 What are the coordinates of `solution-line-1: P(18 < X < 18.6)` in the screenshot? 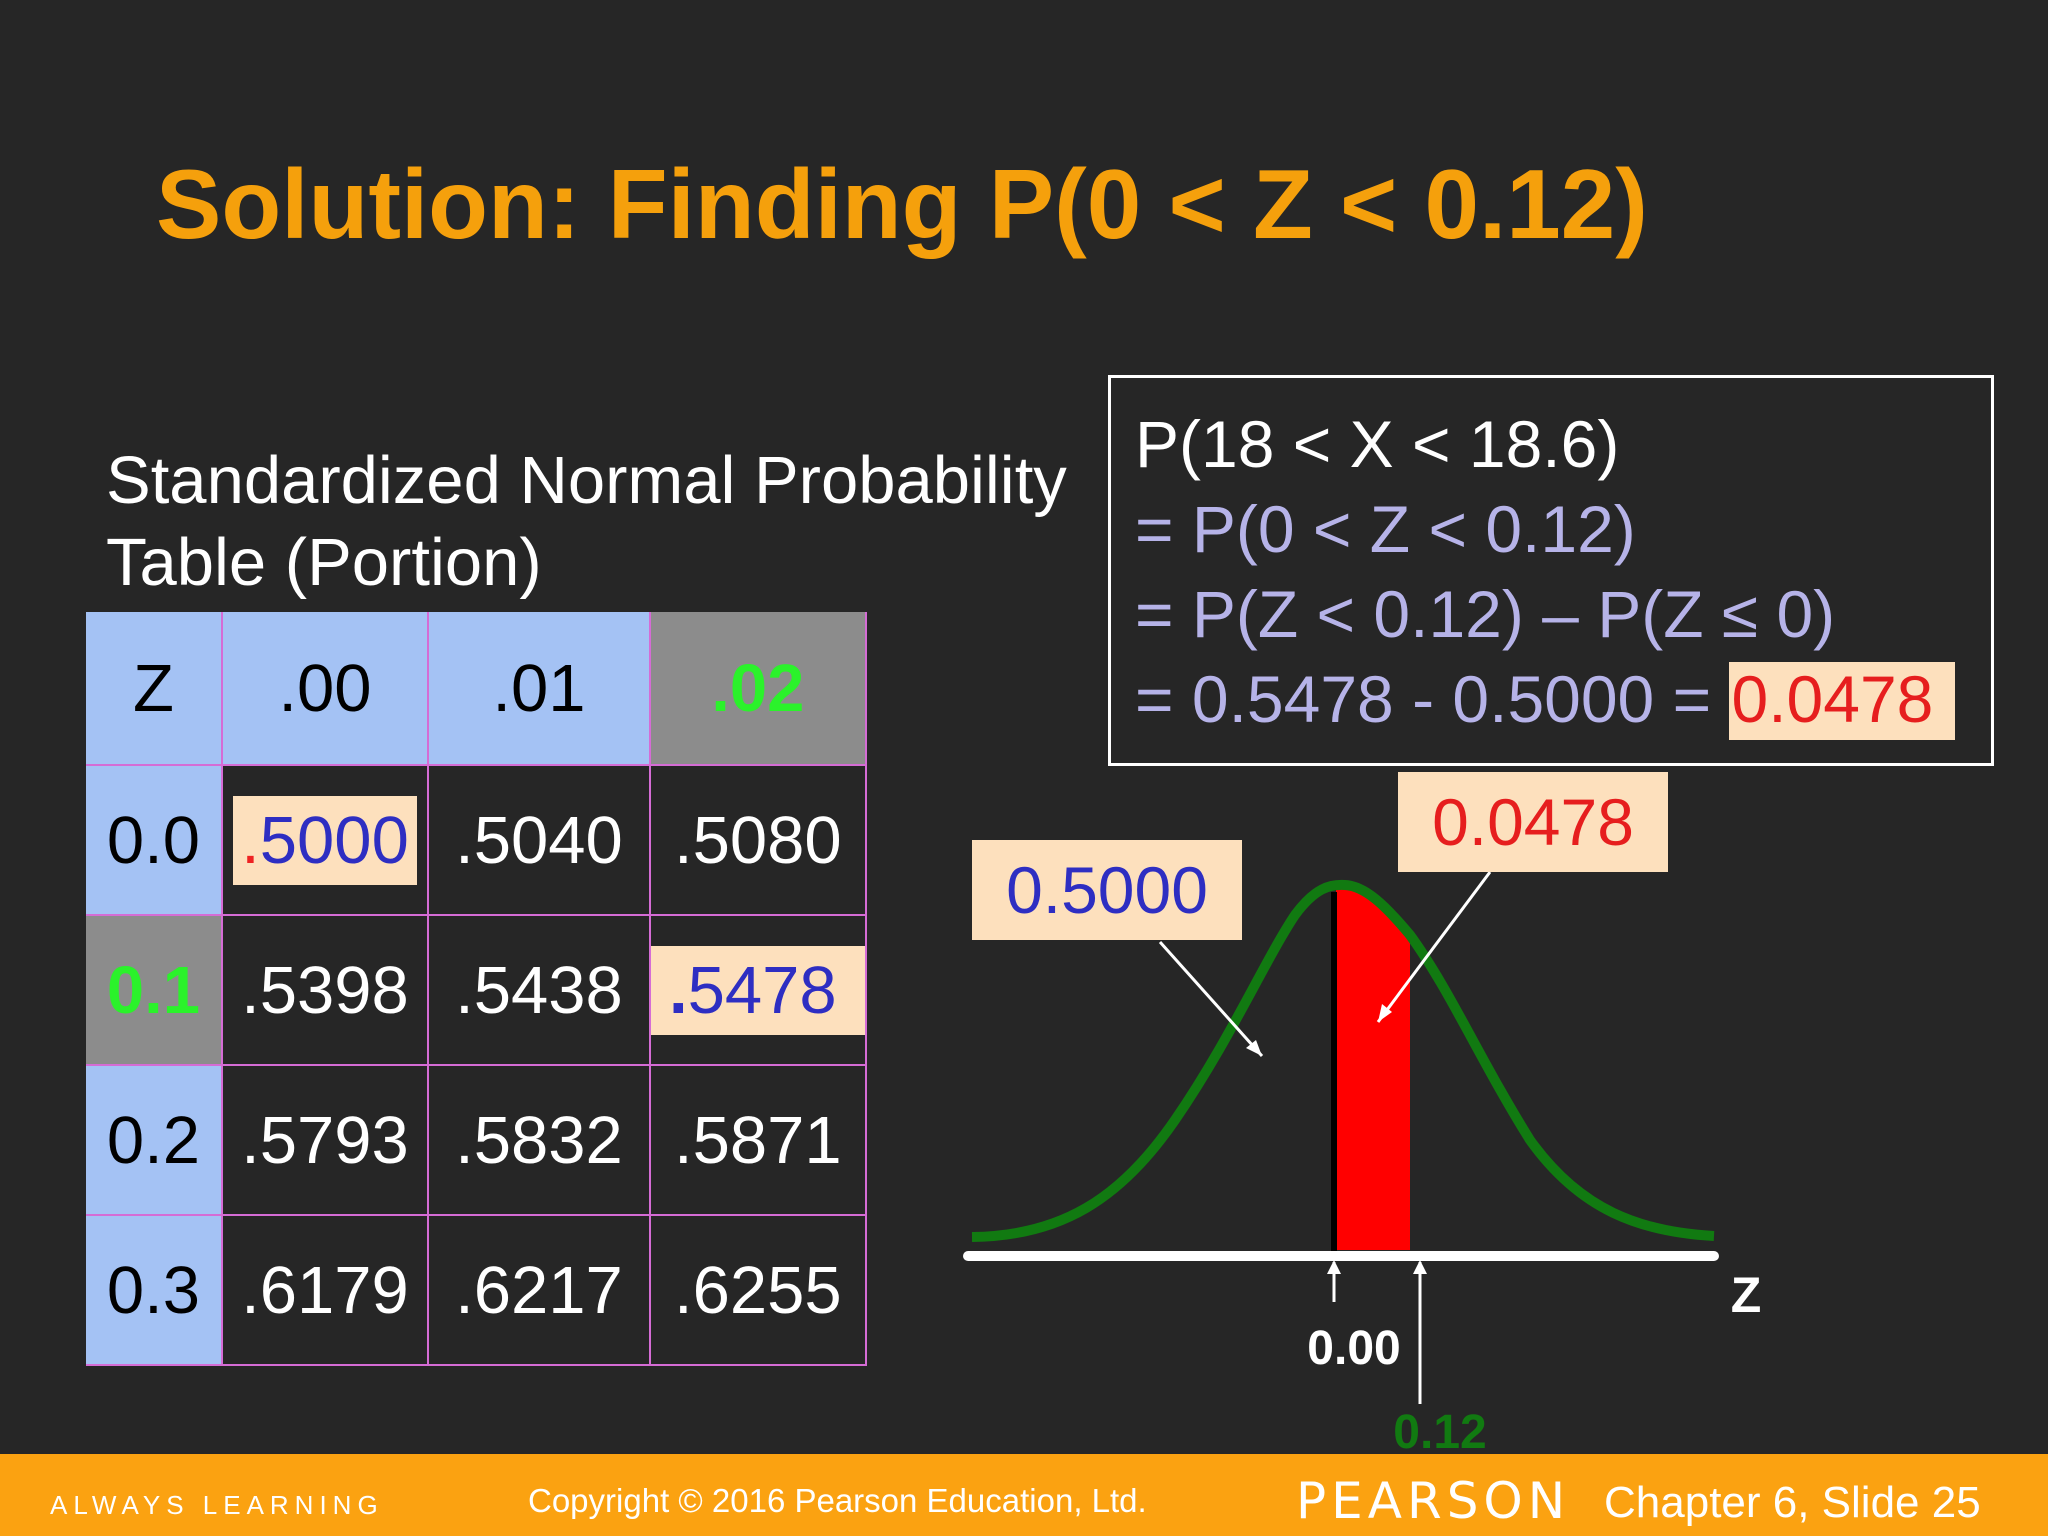 It's located at (1377, 444).